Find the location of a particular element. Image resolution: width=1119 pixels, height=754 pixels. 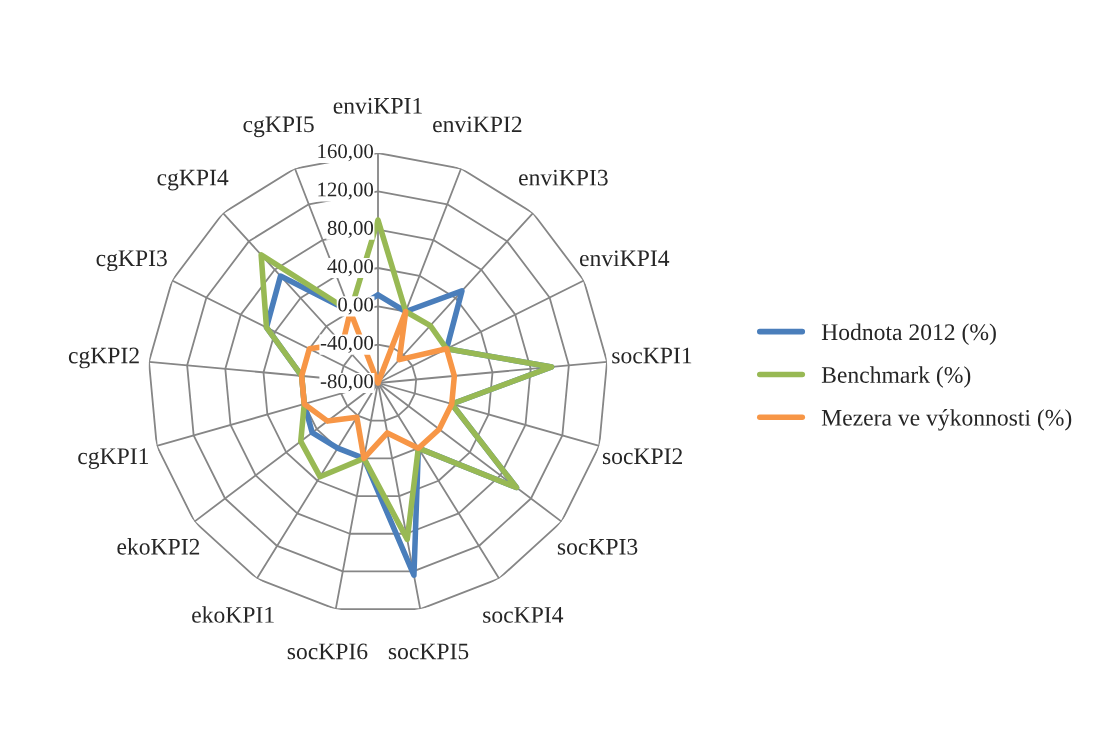

spoke-label: socKPI1 is located at coordinates (652, 355).